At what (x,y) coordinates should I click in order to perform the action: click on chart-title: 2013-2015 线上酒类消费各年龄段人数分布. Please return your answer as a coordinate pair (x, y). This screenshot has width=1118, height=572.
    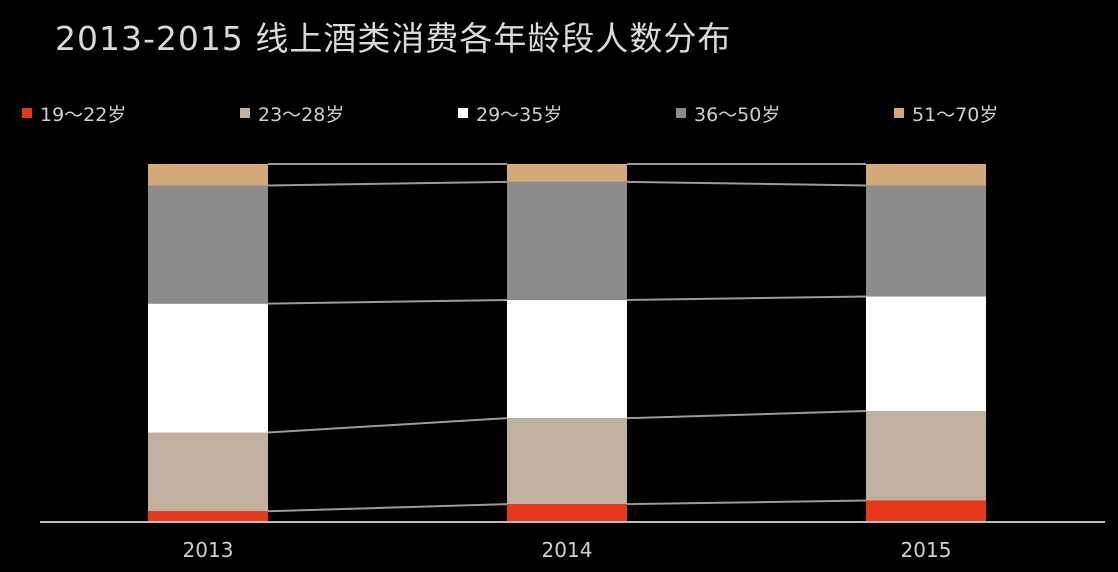
    Looking at the image, I should click on (393, 38).